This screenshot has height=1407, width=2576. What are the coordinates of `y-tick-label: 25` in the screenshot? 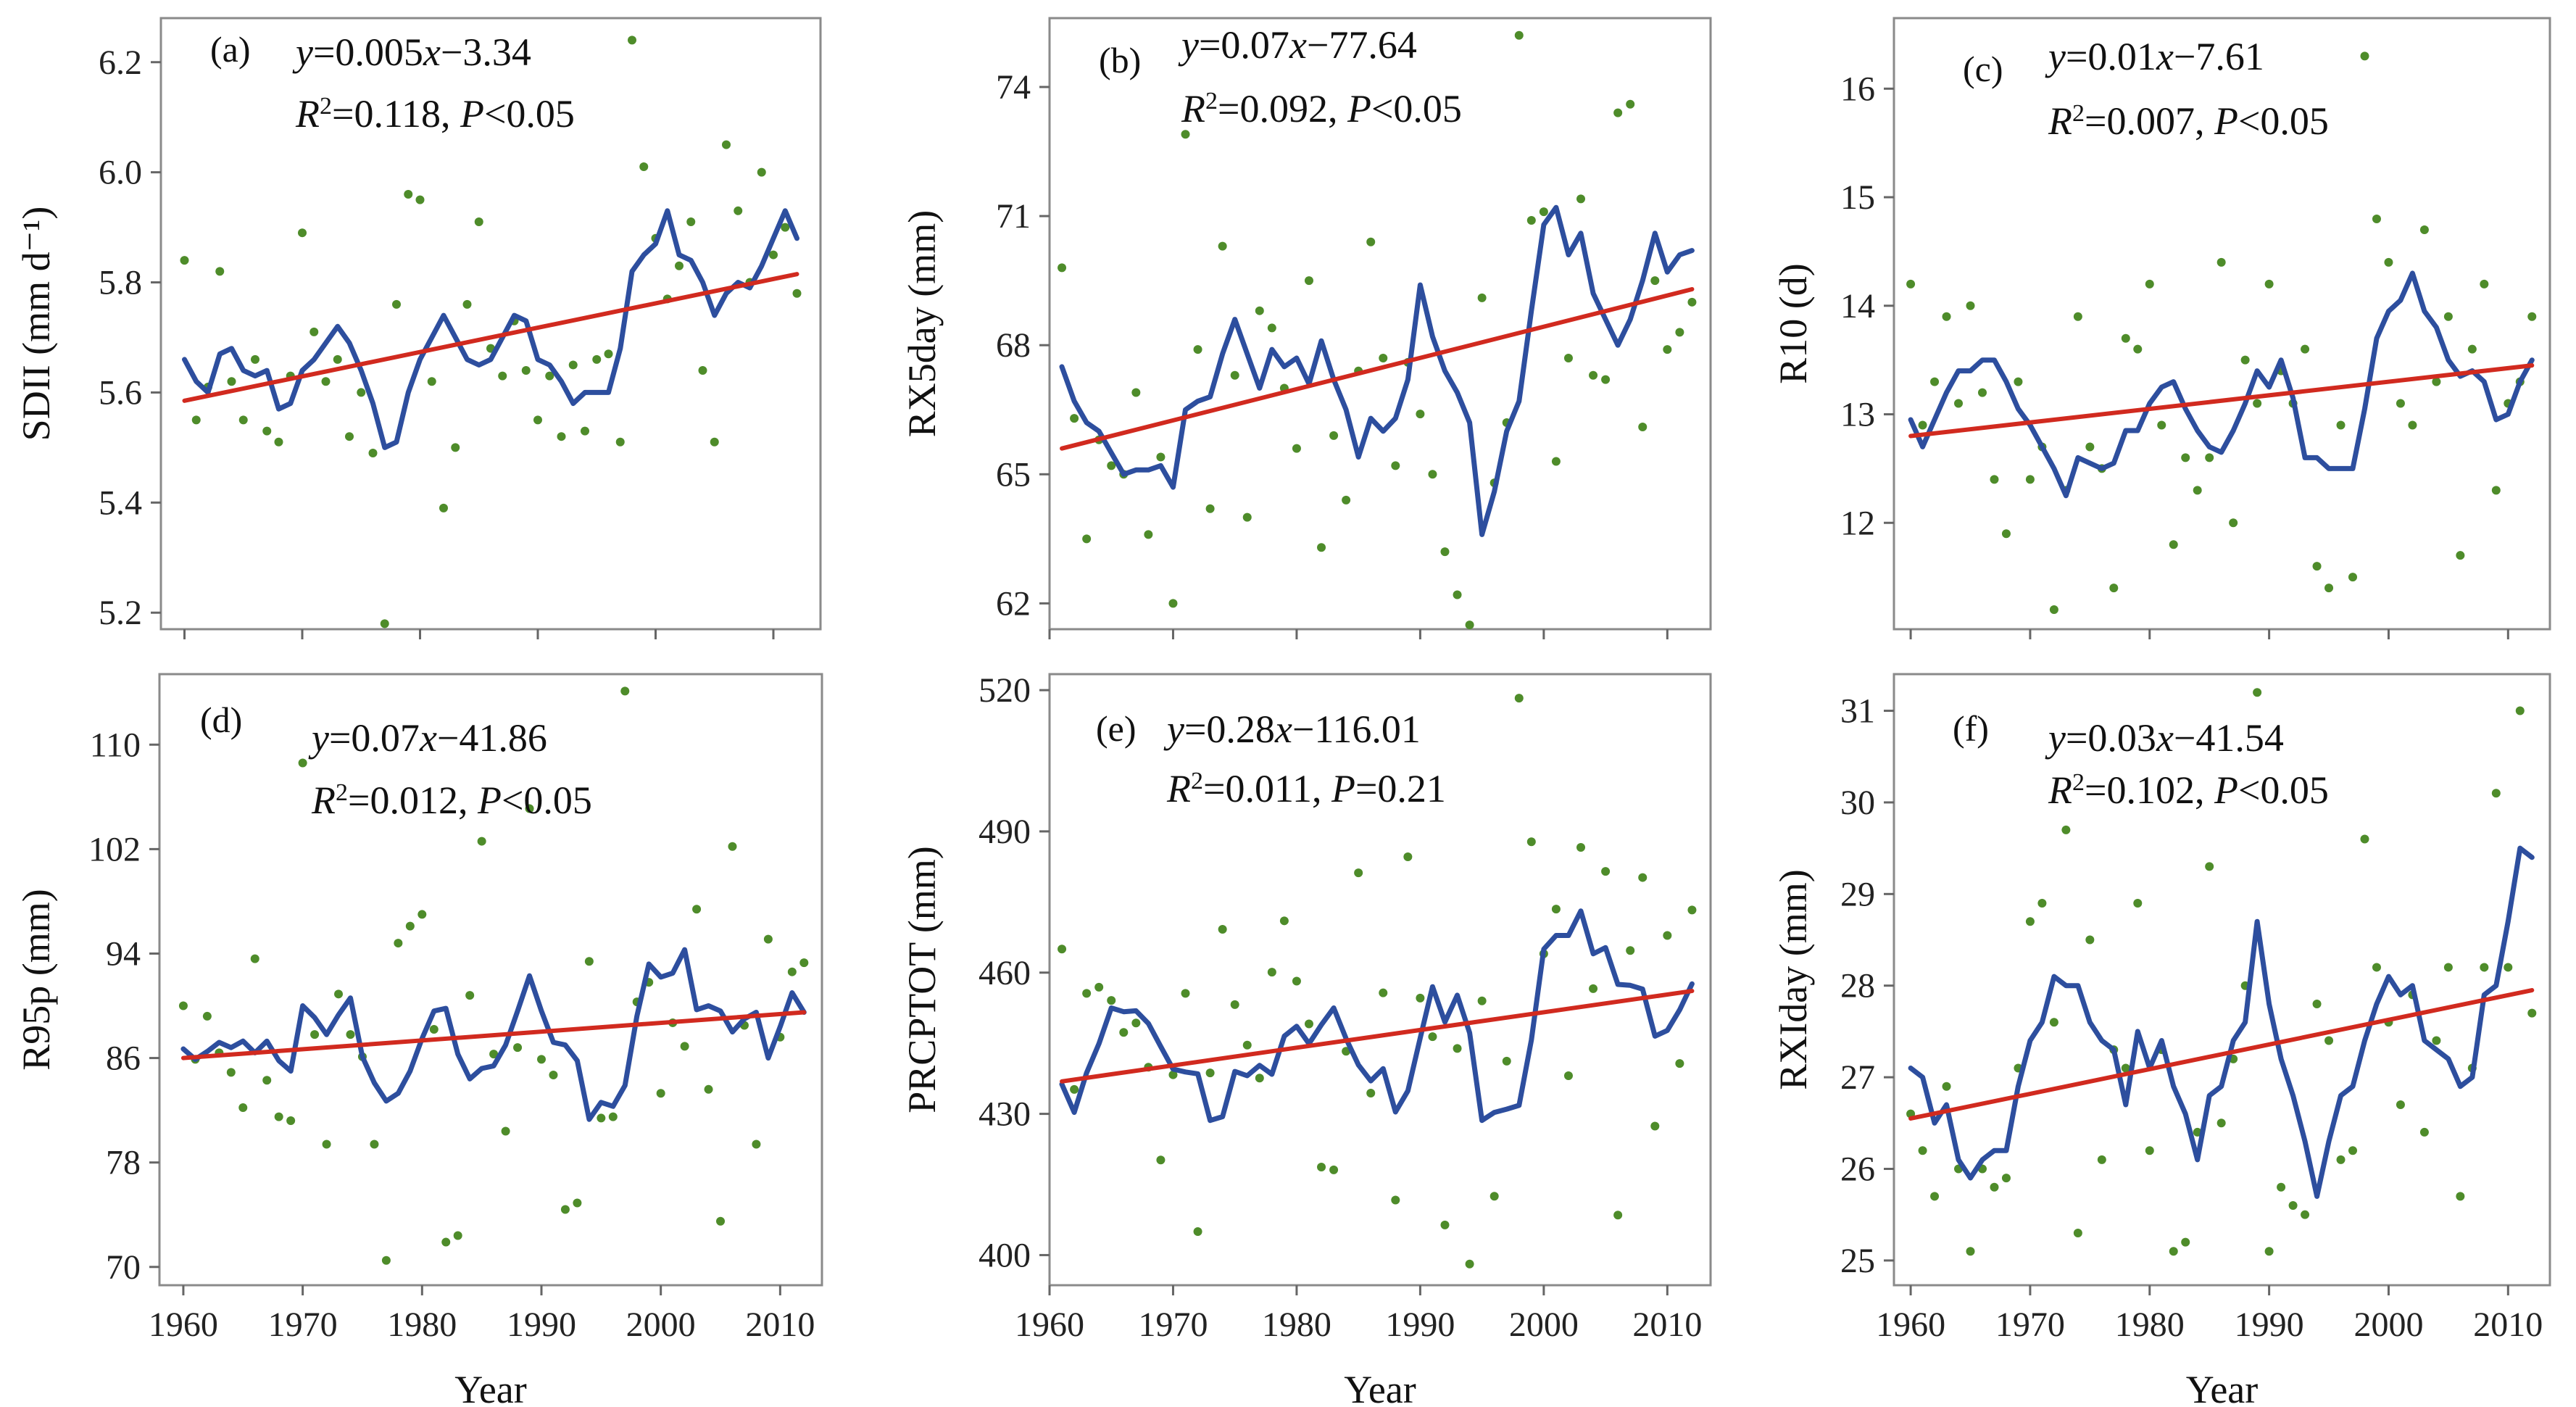 It's located at (1857, 1261).